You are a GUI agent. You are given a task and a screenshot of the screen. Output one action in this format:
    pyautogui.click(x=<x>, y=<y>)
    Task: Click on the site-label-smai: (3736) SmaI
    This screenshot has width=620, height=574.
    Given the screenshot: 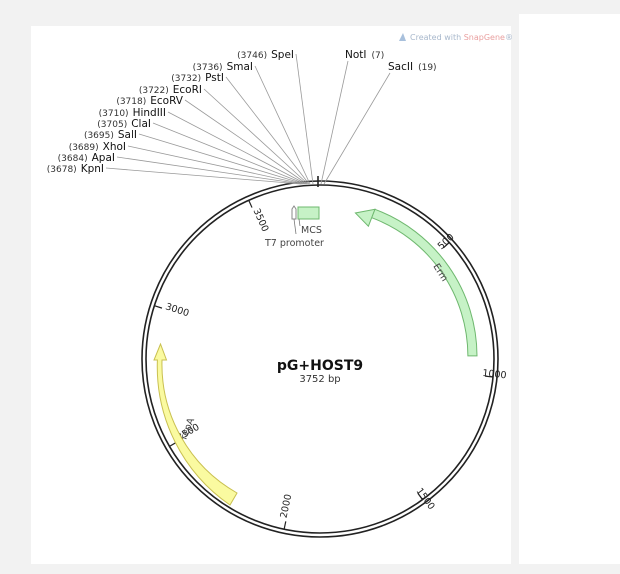 What is the action you would take?
    pyautogui.click(x=223, y=67)
    